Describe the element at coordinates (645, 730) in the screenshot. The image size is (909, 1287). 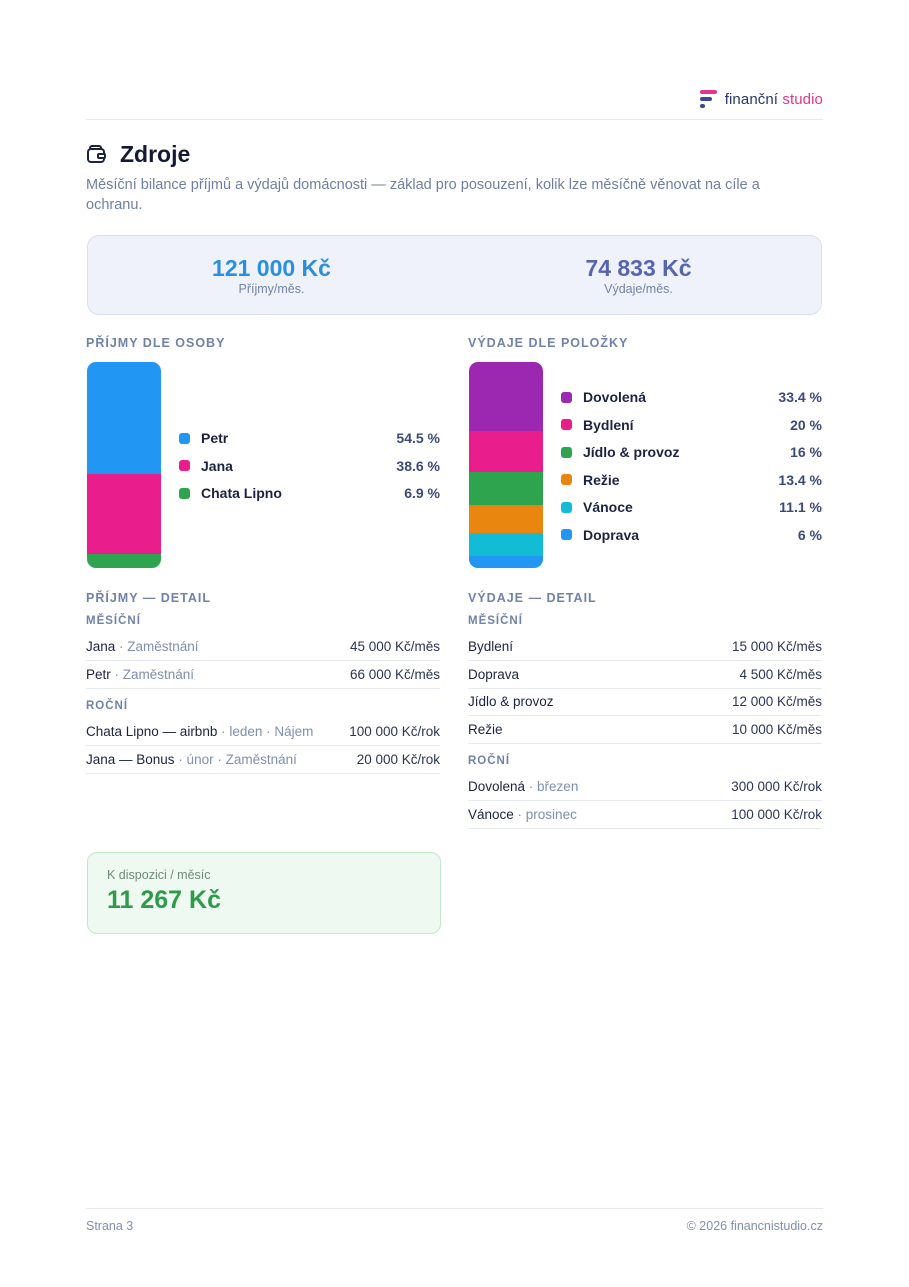
I see `detail-row: Režie 10 000 Kč/měs` at that location.